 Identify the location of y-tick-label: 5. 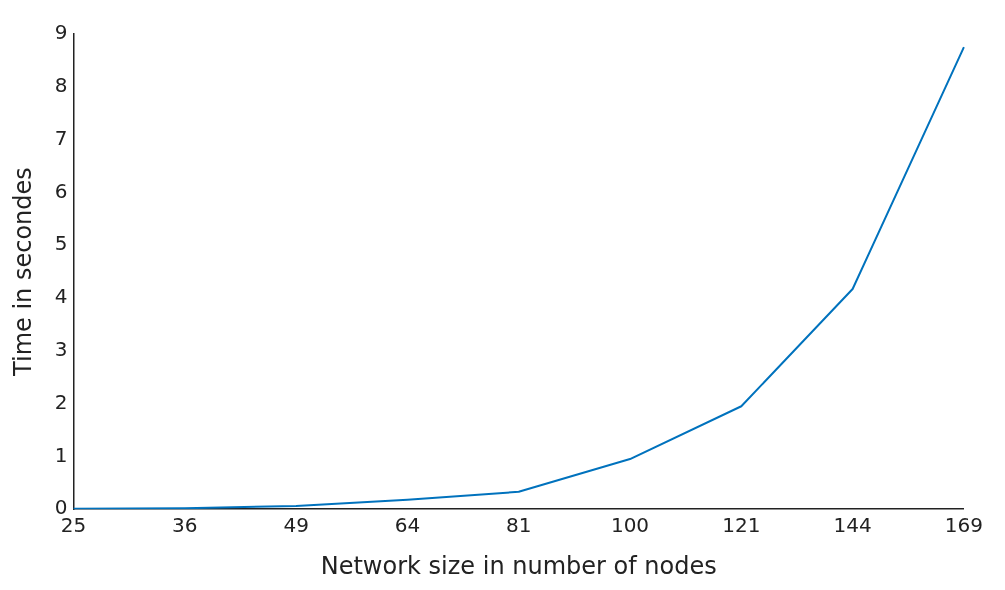
(61, 243).